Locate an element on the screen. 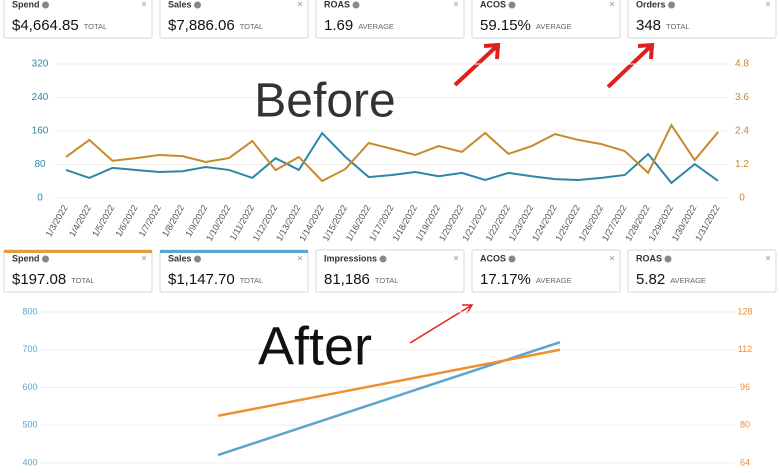 Image resolution: width=780 pixels, height=473 pixels. y2-tick-label: 0 is located at coordinates (742, 198).